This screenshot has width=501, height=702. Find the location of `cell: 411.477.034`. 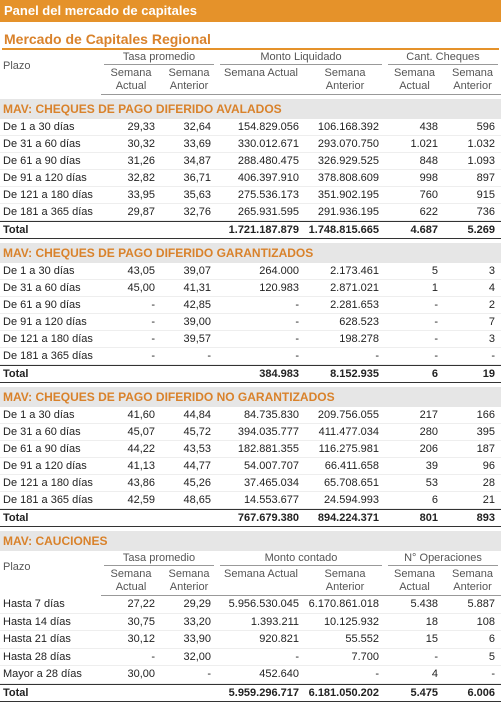

cell: 411.477.034 is located at coordinates (345, 432).